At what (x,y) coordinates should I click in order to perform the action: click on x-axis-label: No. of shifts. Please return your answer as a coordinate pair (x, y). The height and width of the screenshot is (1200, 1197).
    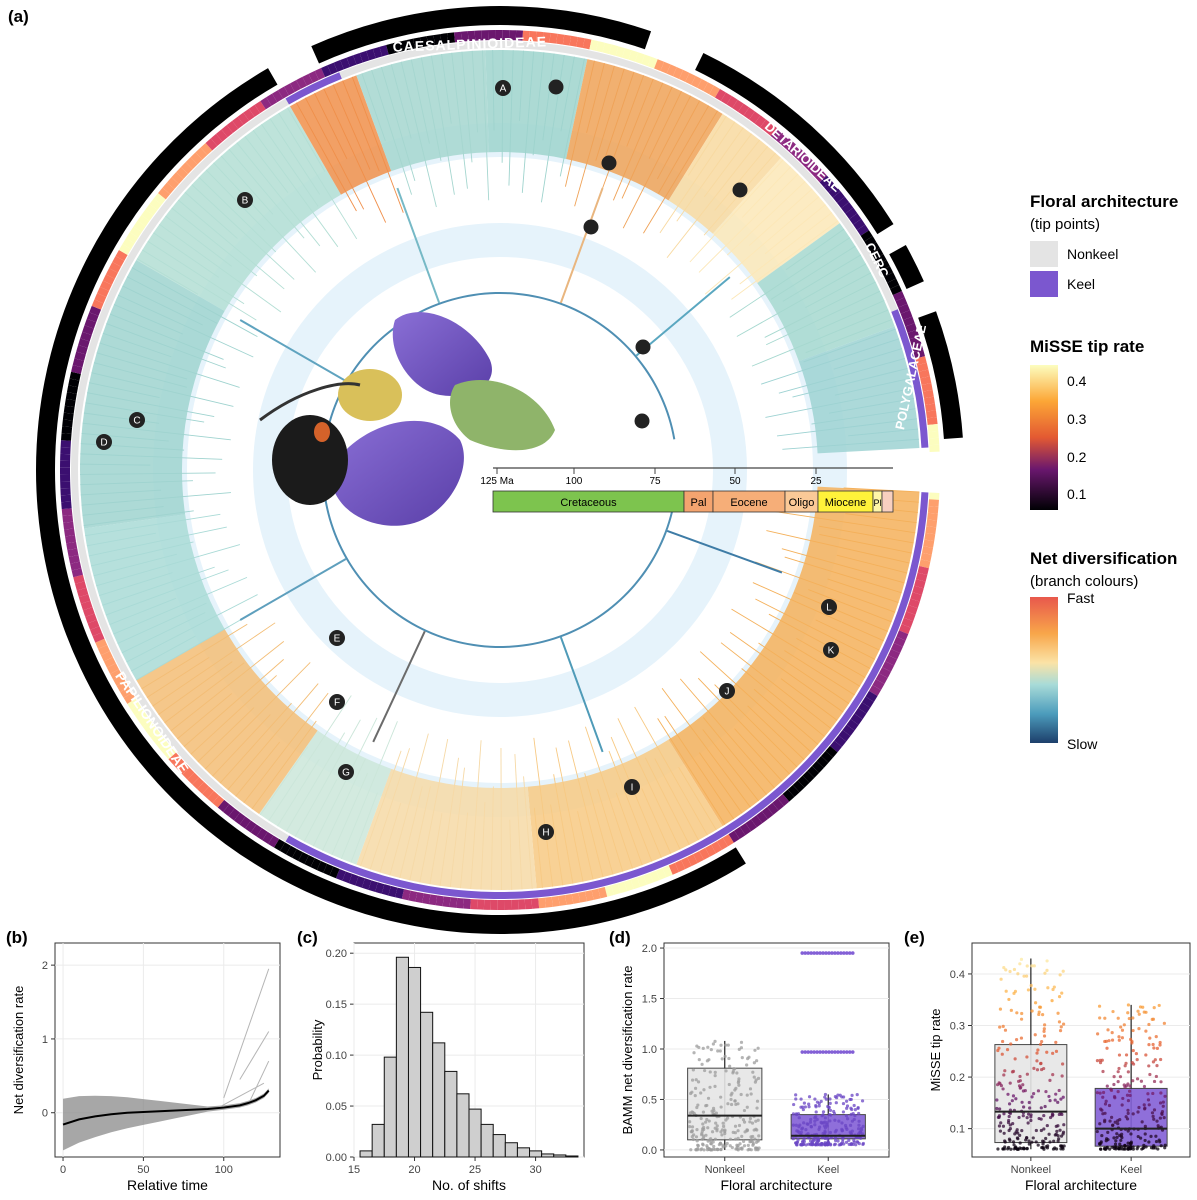
    Looking at the image, I should click on (469, 1185).